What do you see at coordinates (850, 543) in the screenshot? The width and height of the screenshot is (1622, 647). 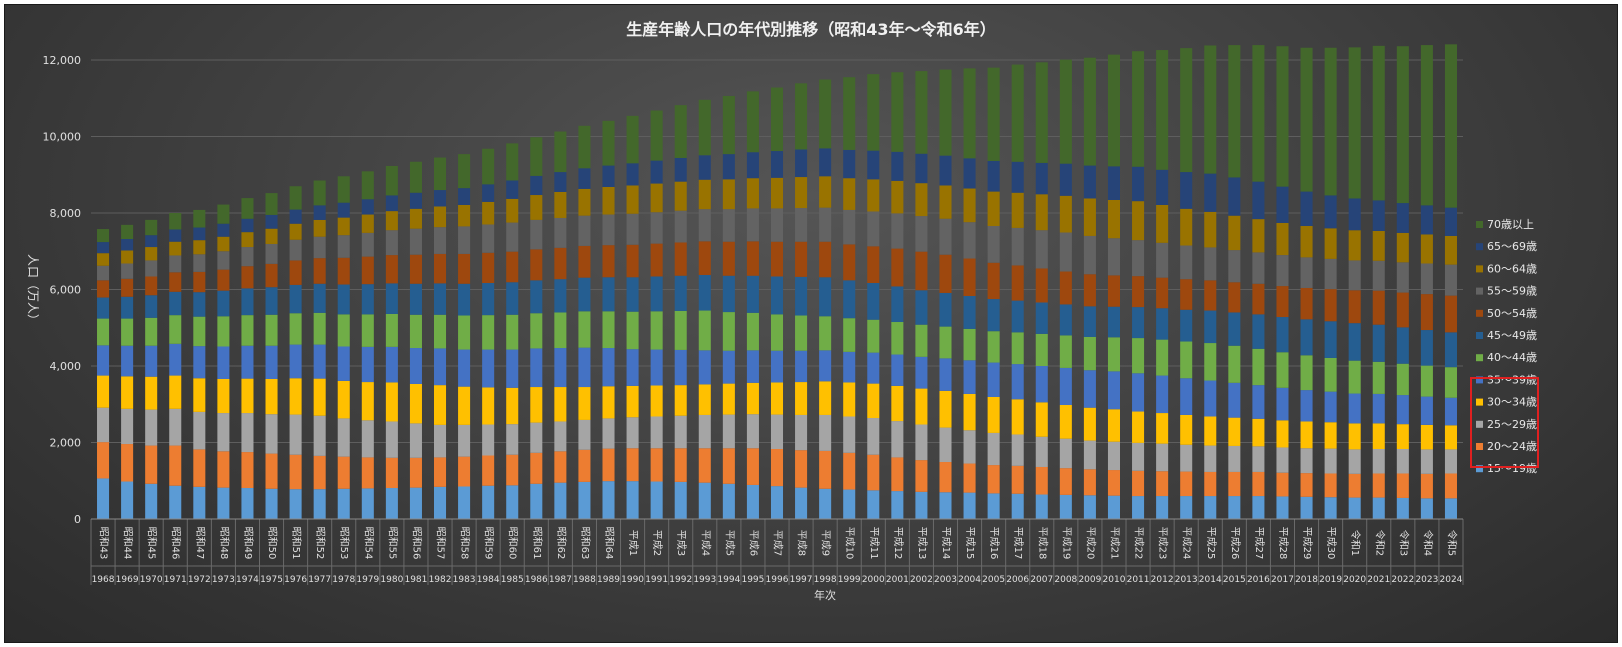 I see `x-tick-label-era: 平成10` at bounding box center [850, 543].